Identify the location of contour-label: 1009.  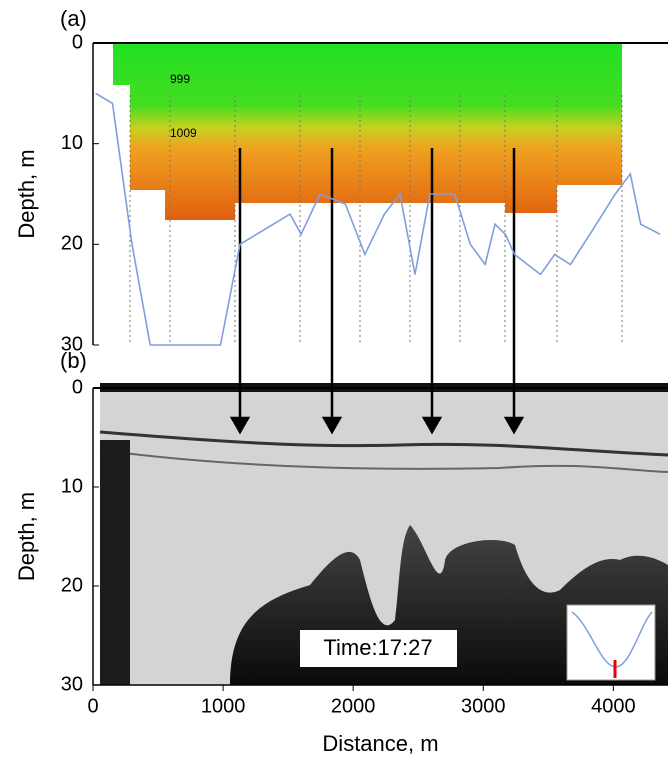
(183, 133).